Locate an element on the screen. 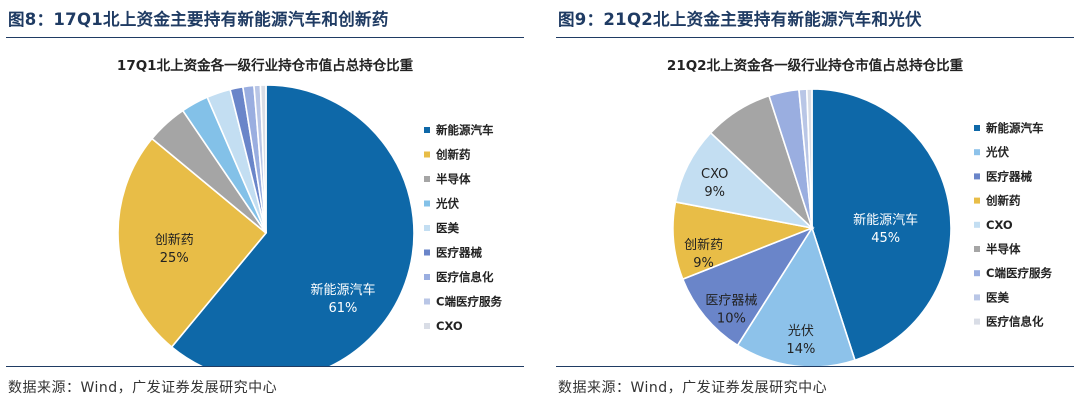 This screenshot has height=403, width=1080. slice-percent-label: 10% is located at coordinates (731, 319).